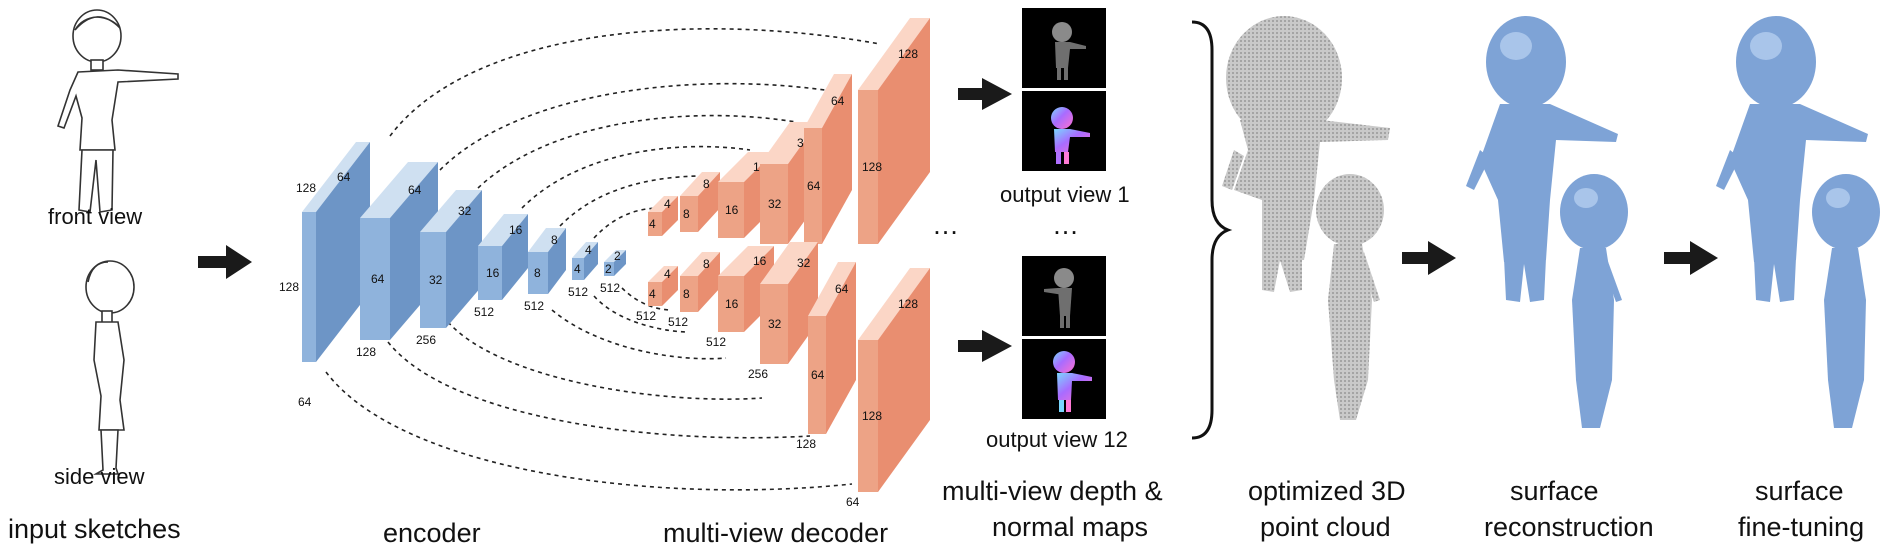 The height and width of the screenshot is (550, 1896). I want to click on decoder-label: multi-view decoder, so click(775, 533).